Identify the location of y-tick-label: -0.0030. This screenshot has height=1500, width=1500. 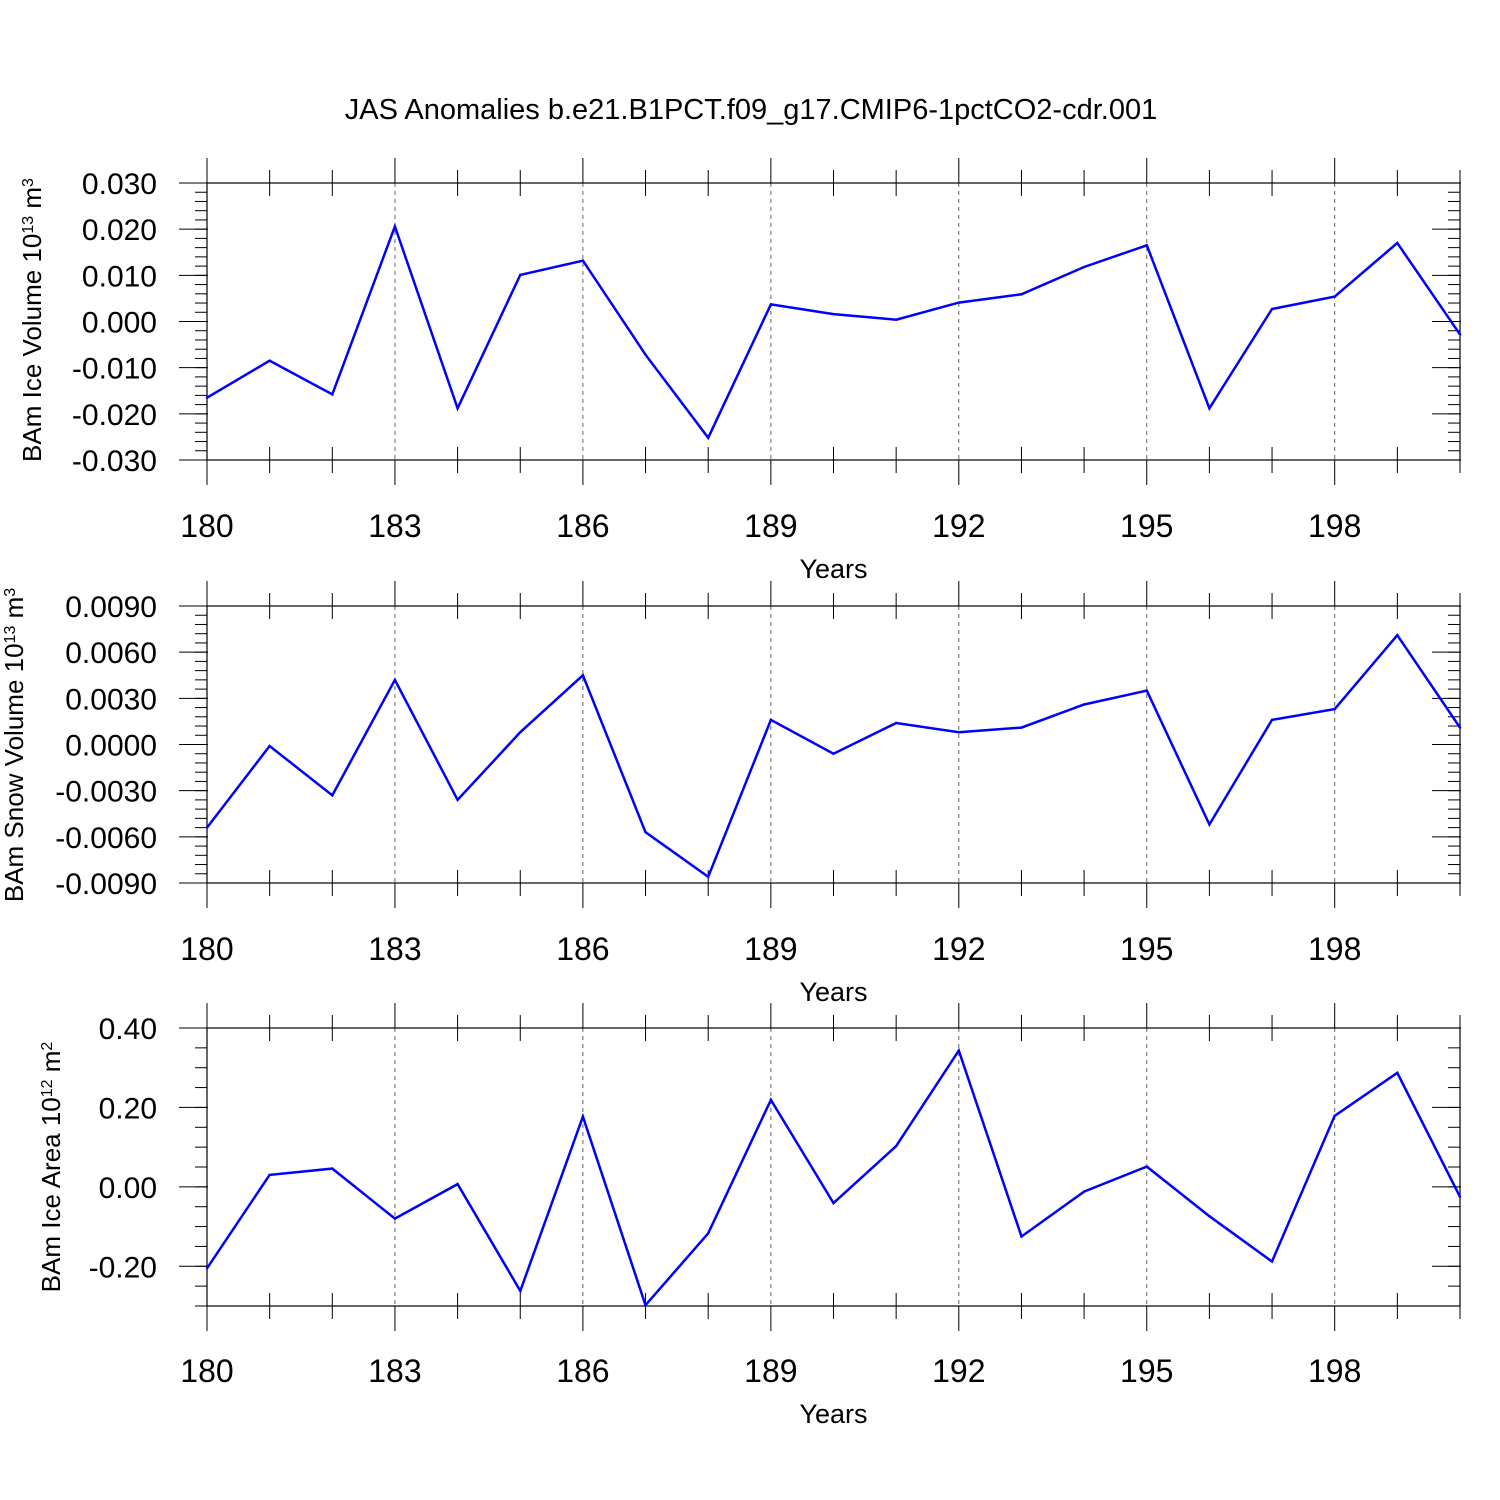
(106, 792).